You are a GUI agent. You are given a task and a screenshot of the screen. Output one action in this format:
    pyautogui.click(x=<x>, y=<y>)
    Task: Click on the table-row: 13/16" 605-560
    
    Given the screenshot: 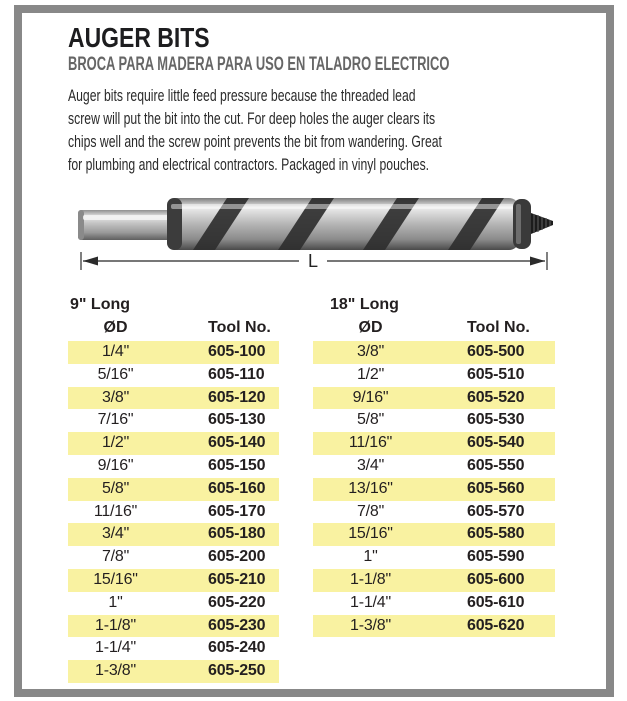 What is the action you would take?
    pyautogui.click(x=434, y=489)
    